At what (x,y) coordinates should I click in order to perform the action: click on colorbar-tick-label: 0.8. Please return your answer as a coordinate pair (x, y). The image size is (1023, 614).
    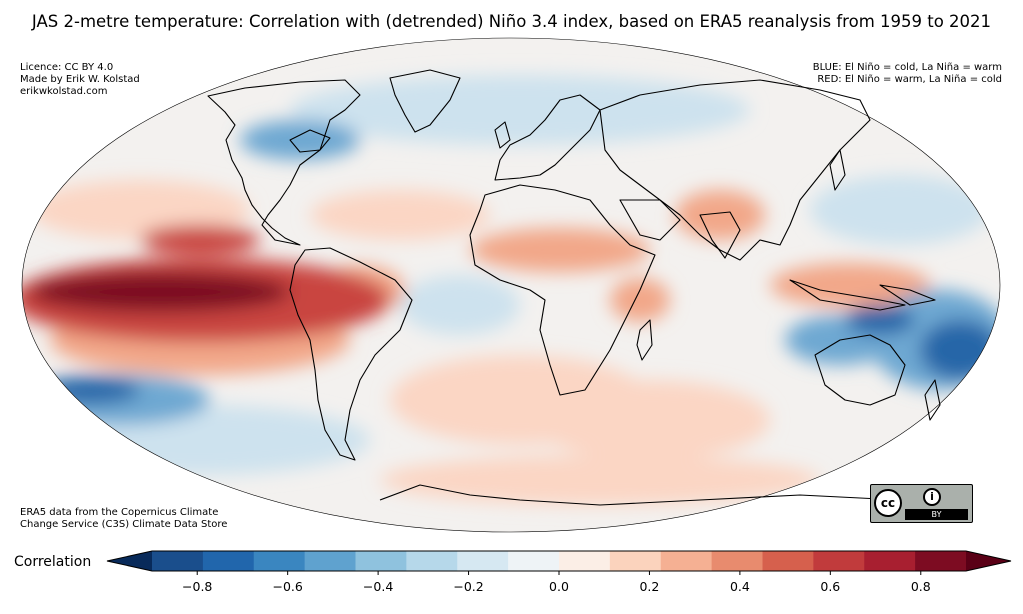
    Looking at the image, I should click on (921, 586).